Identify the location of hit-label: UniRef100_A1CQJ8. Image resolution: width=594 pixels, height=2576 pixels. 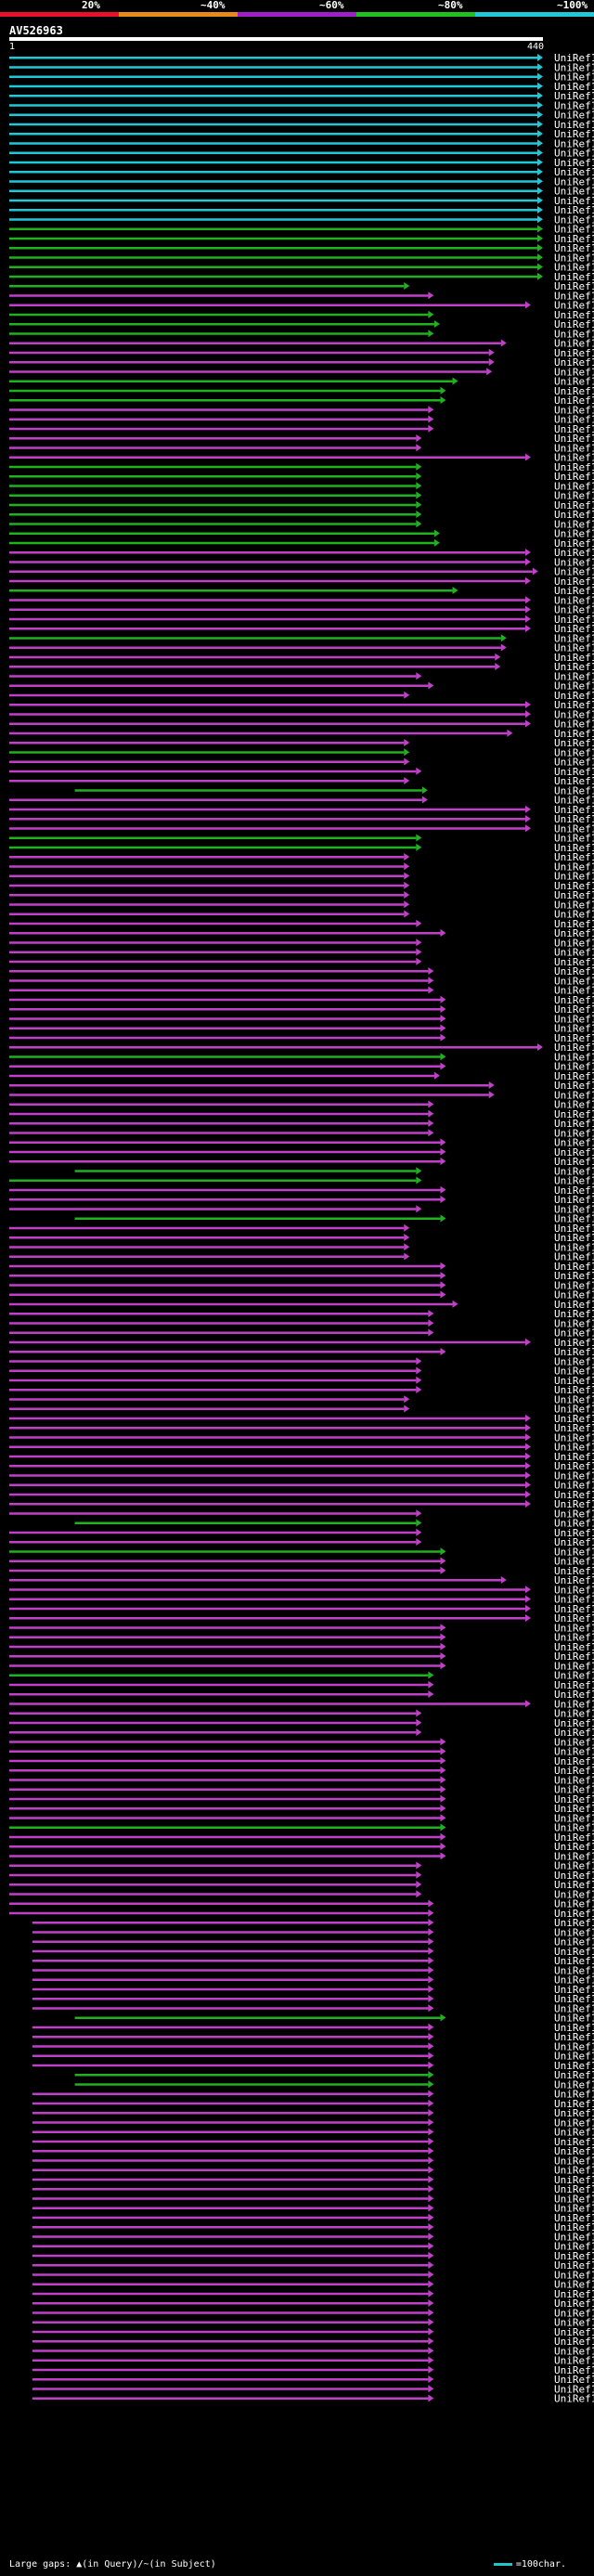
(574, 1238).